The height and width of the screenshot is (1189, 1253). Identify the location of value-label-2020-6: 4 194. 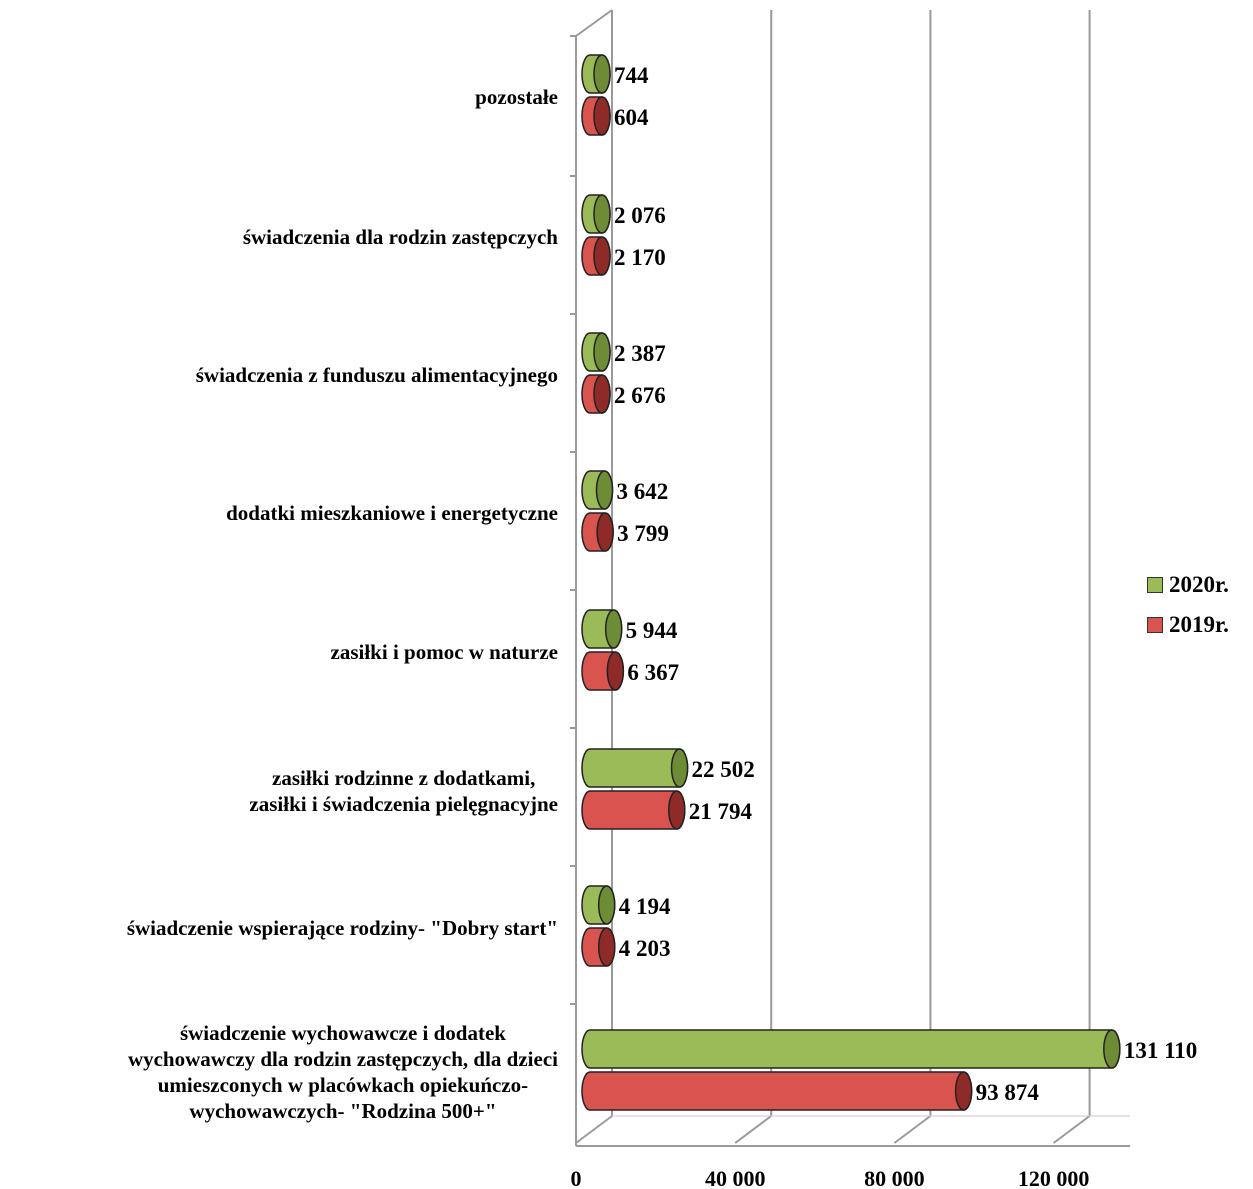
(645, 906).